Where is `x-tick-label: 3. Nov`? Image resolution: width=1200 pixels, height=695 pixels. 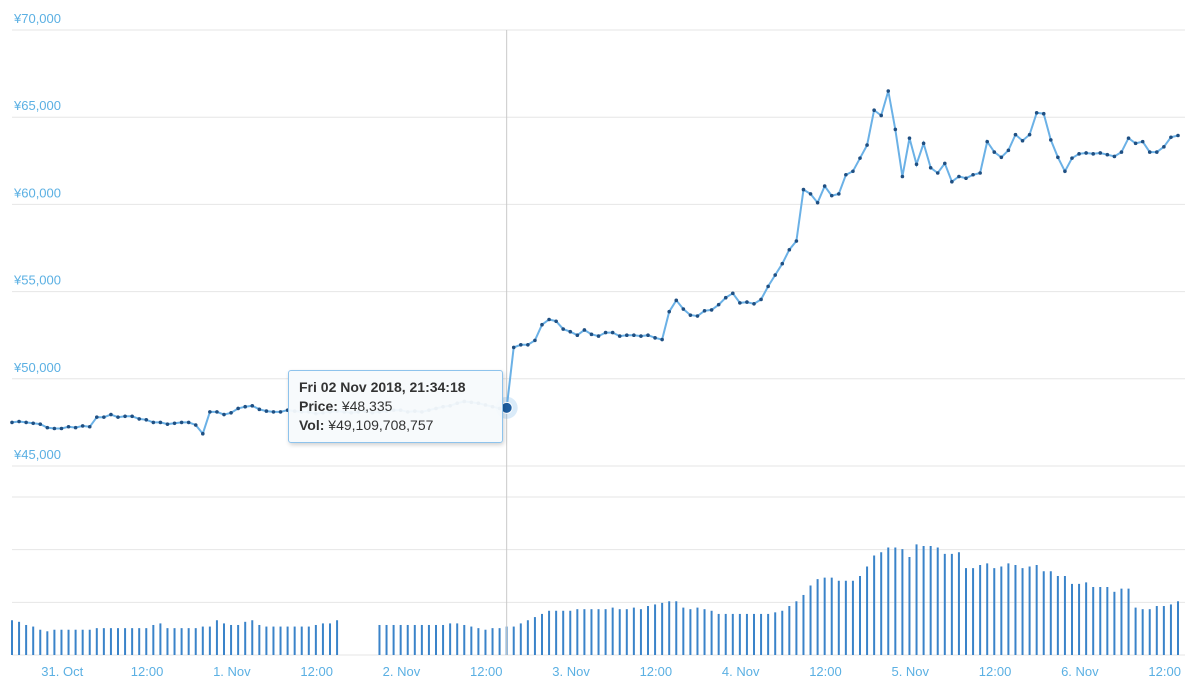
x-tick-label: 3. Nov is located at coordinates (571, 671).